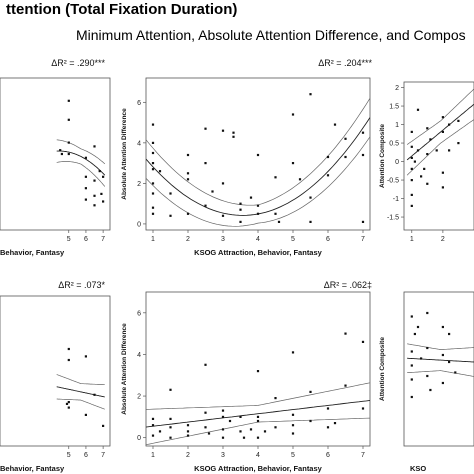  Describe the element at coordinates (348, 285) in the screenshot. I see `delta-r2-annotation: ΔR² = .062‡` at that location.